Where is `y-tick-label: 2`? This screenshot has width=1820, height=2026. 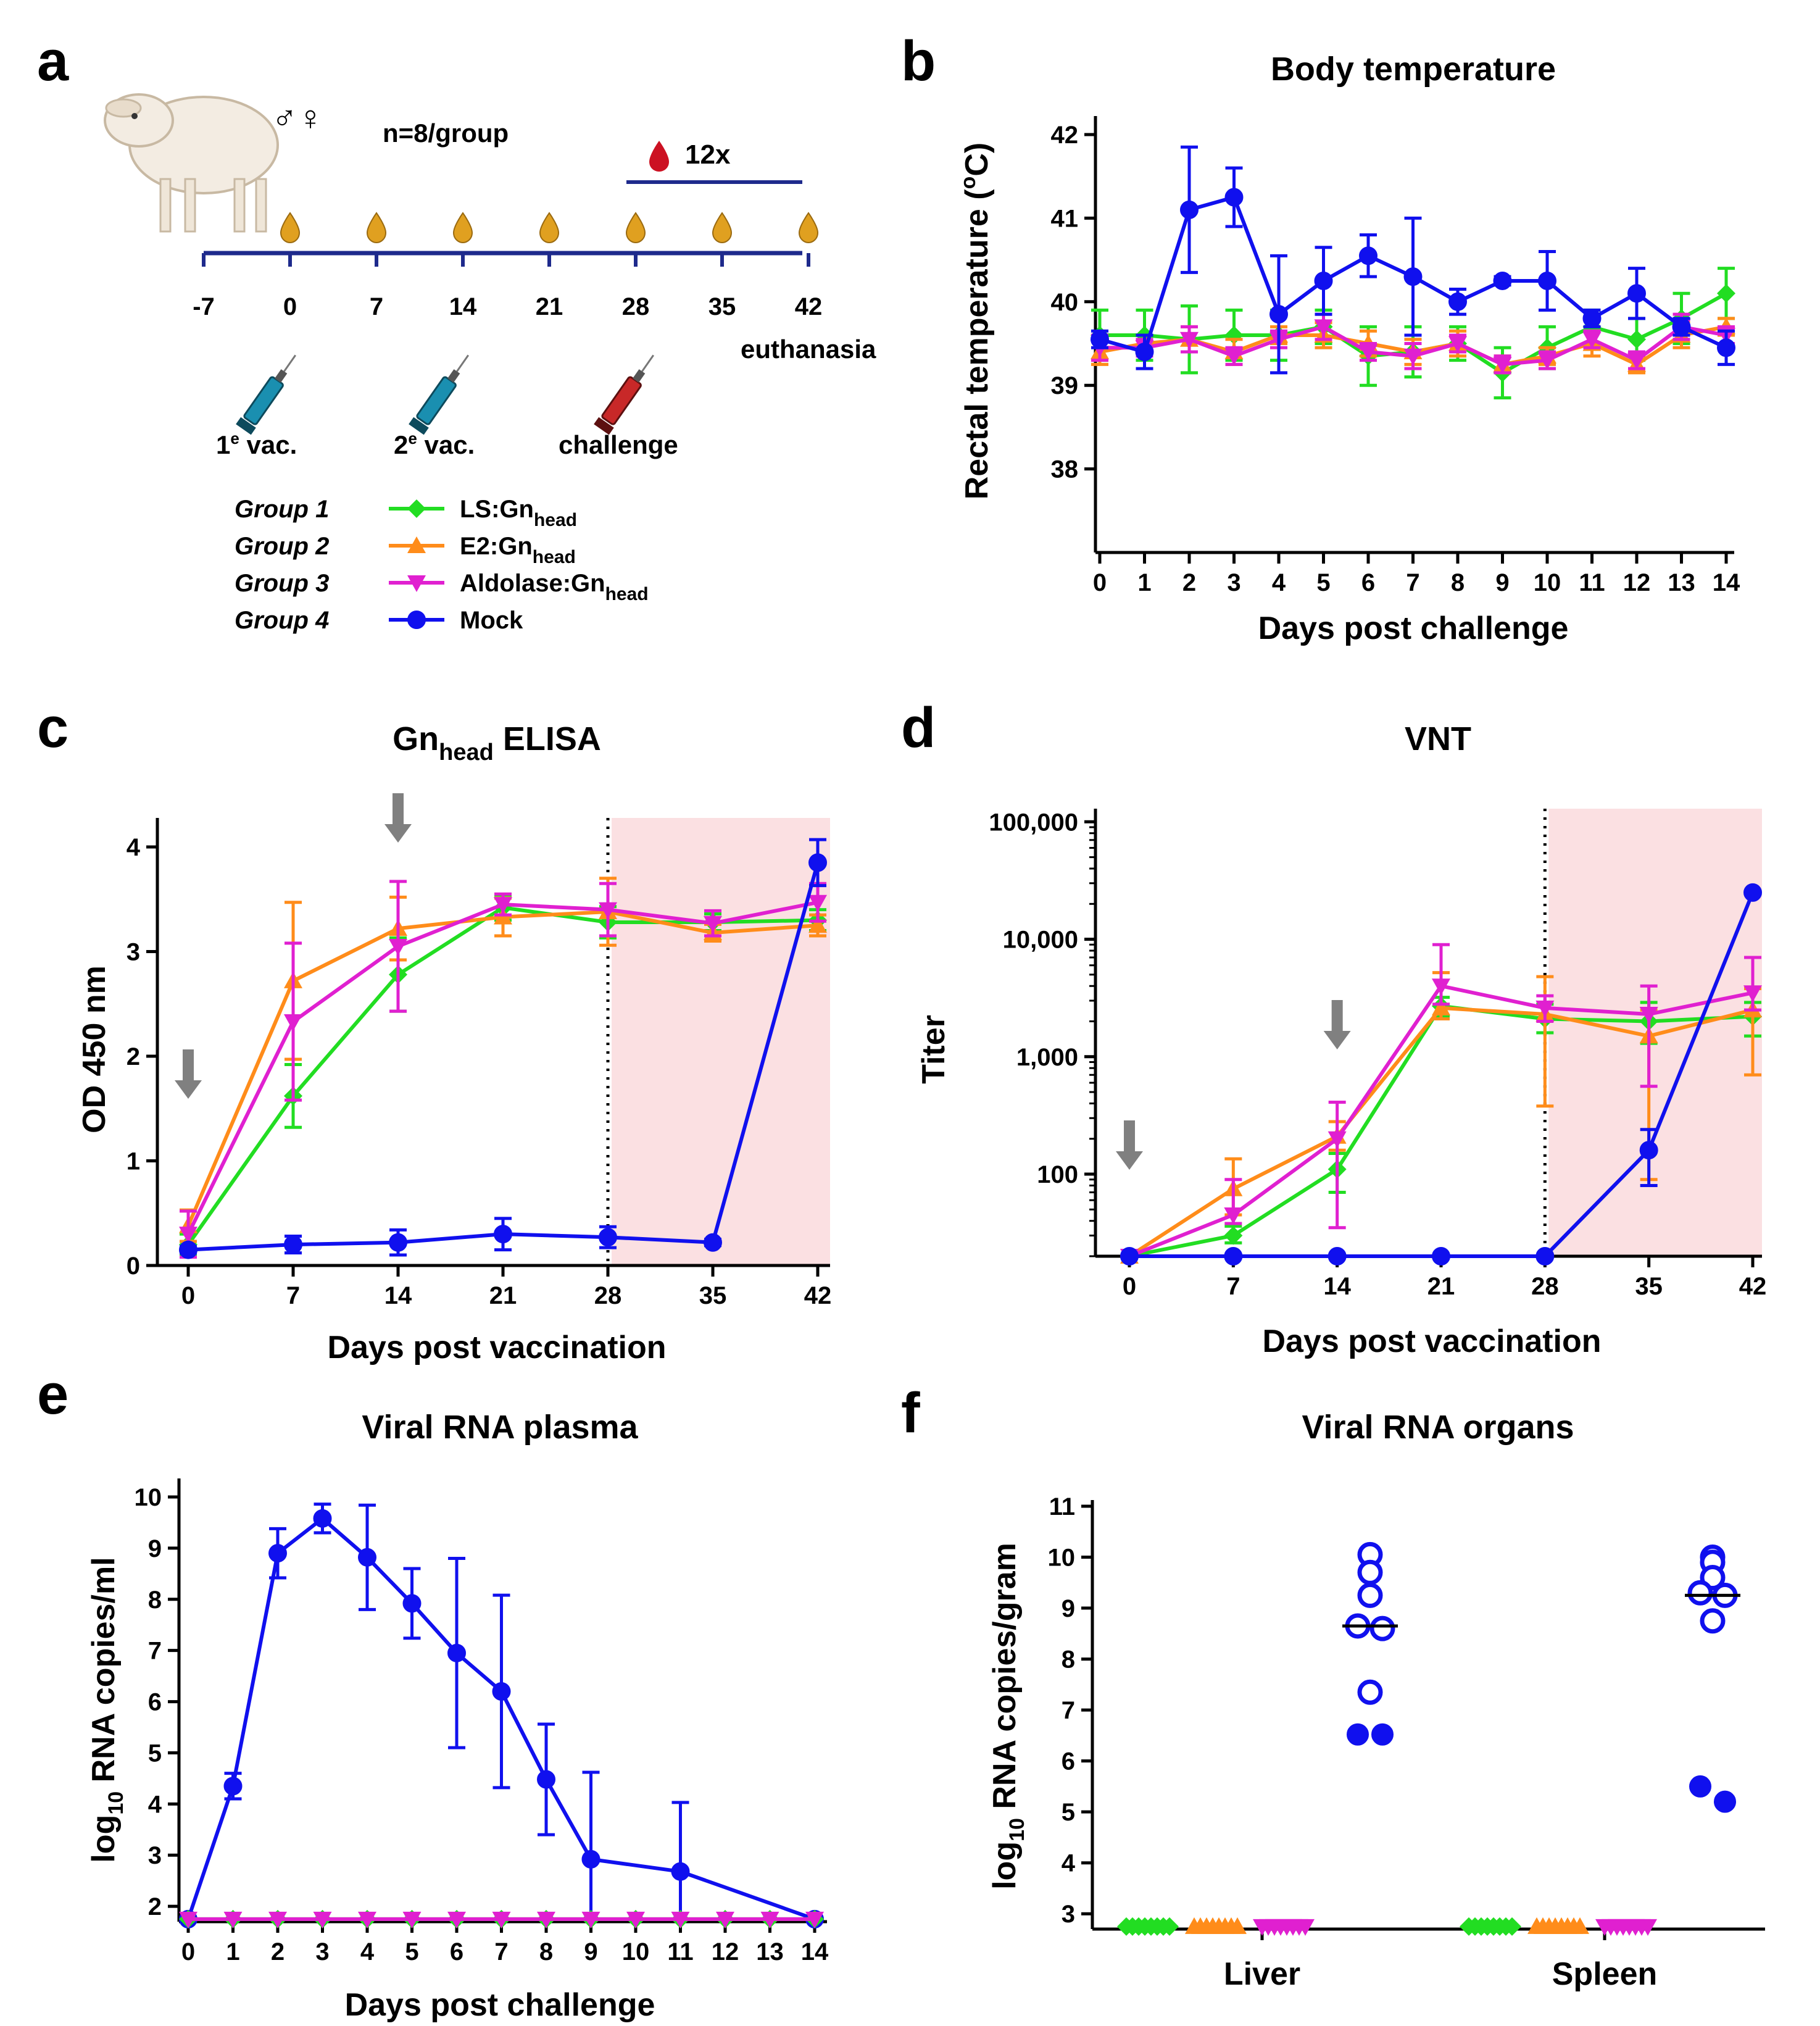
y-tick-label: 2 is located at coordinates (155, 1906).